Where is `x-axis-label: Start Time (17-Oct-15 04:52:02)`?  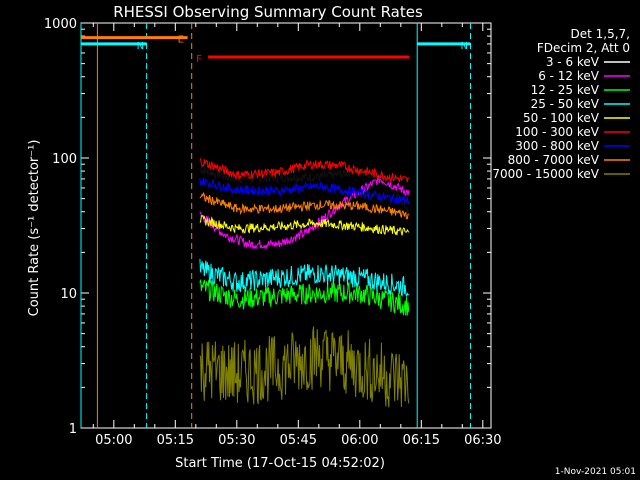
x-axis-label: Start Time (17-Oct-15 04:52:02) is located at coordinates (280, 463).